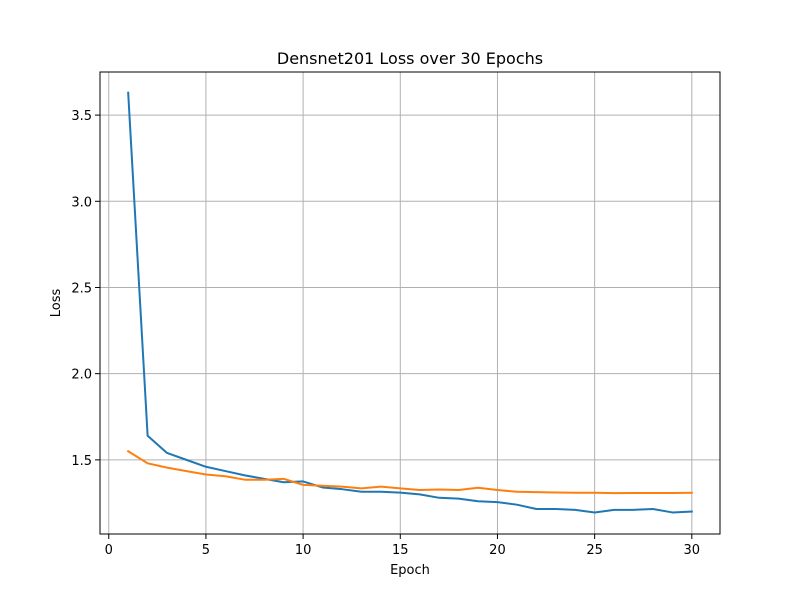 The image size is (800, 600). What do you see at coordinates (109, 550) in the screenshot?
I see `x-tick-label: 0` at bounding box center [109, 550].